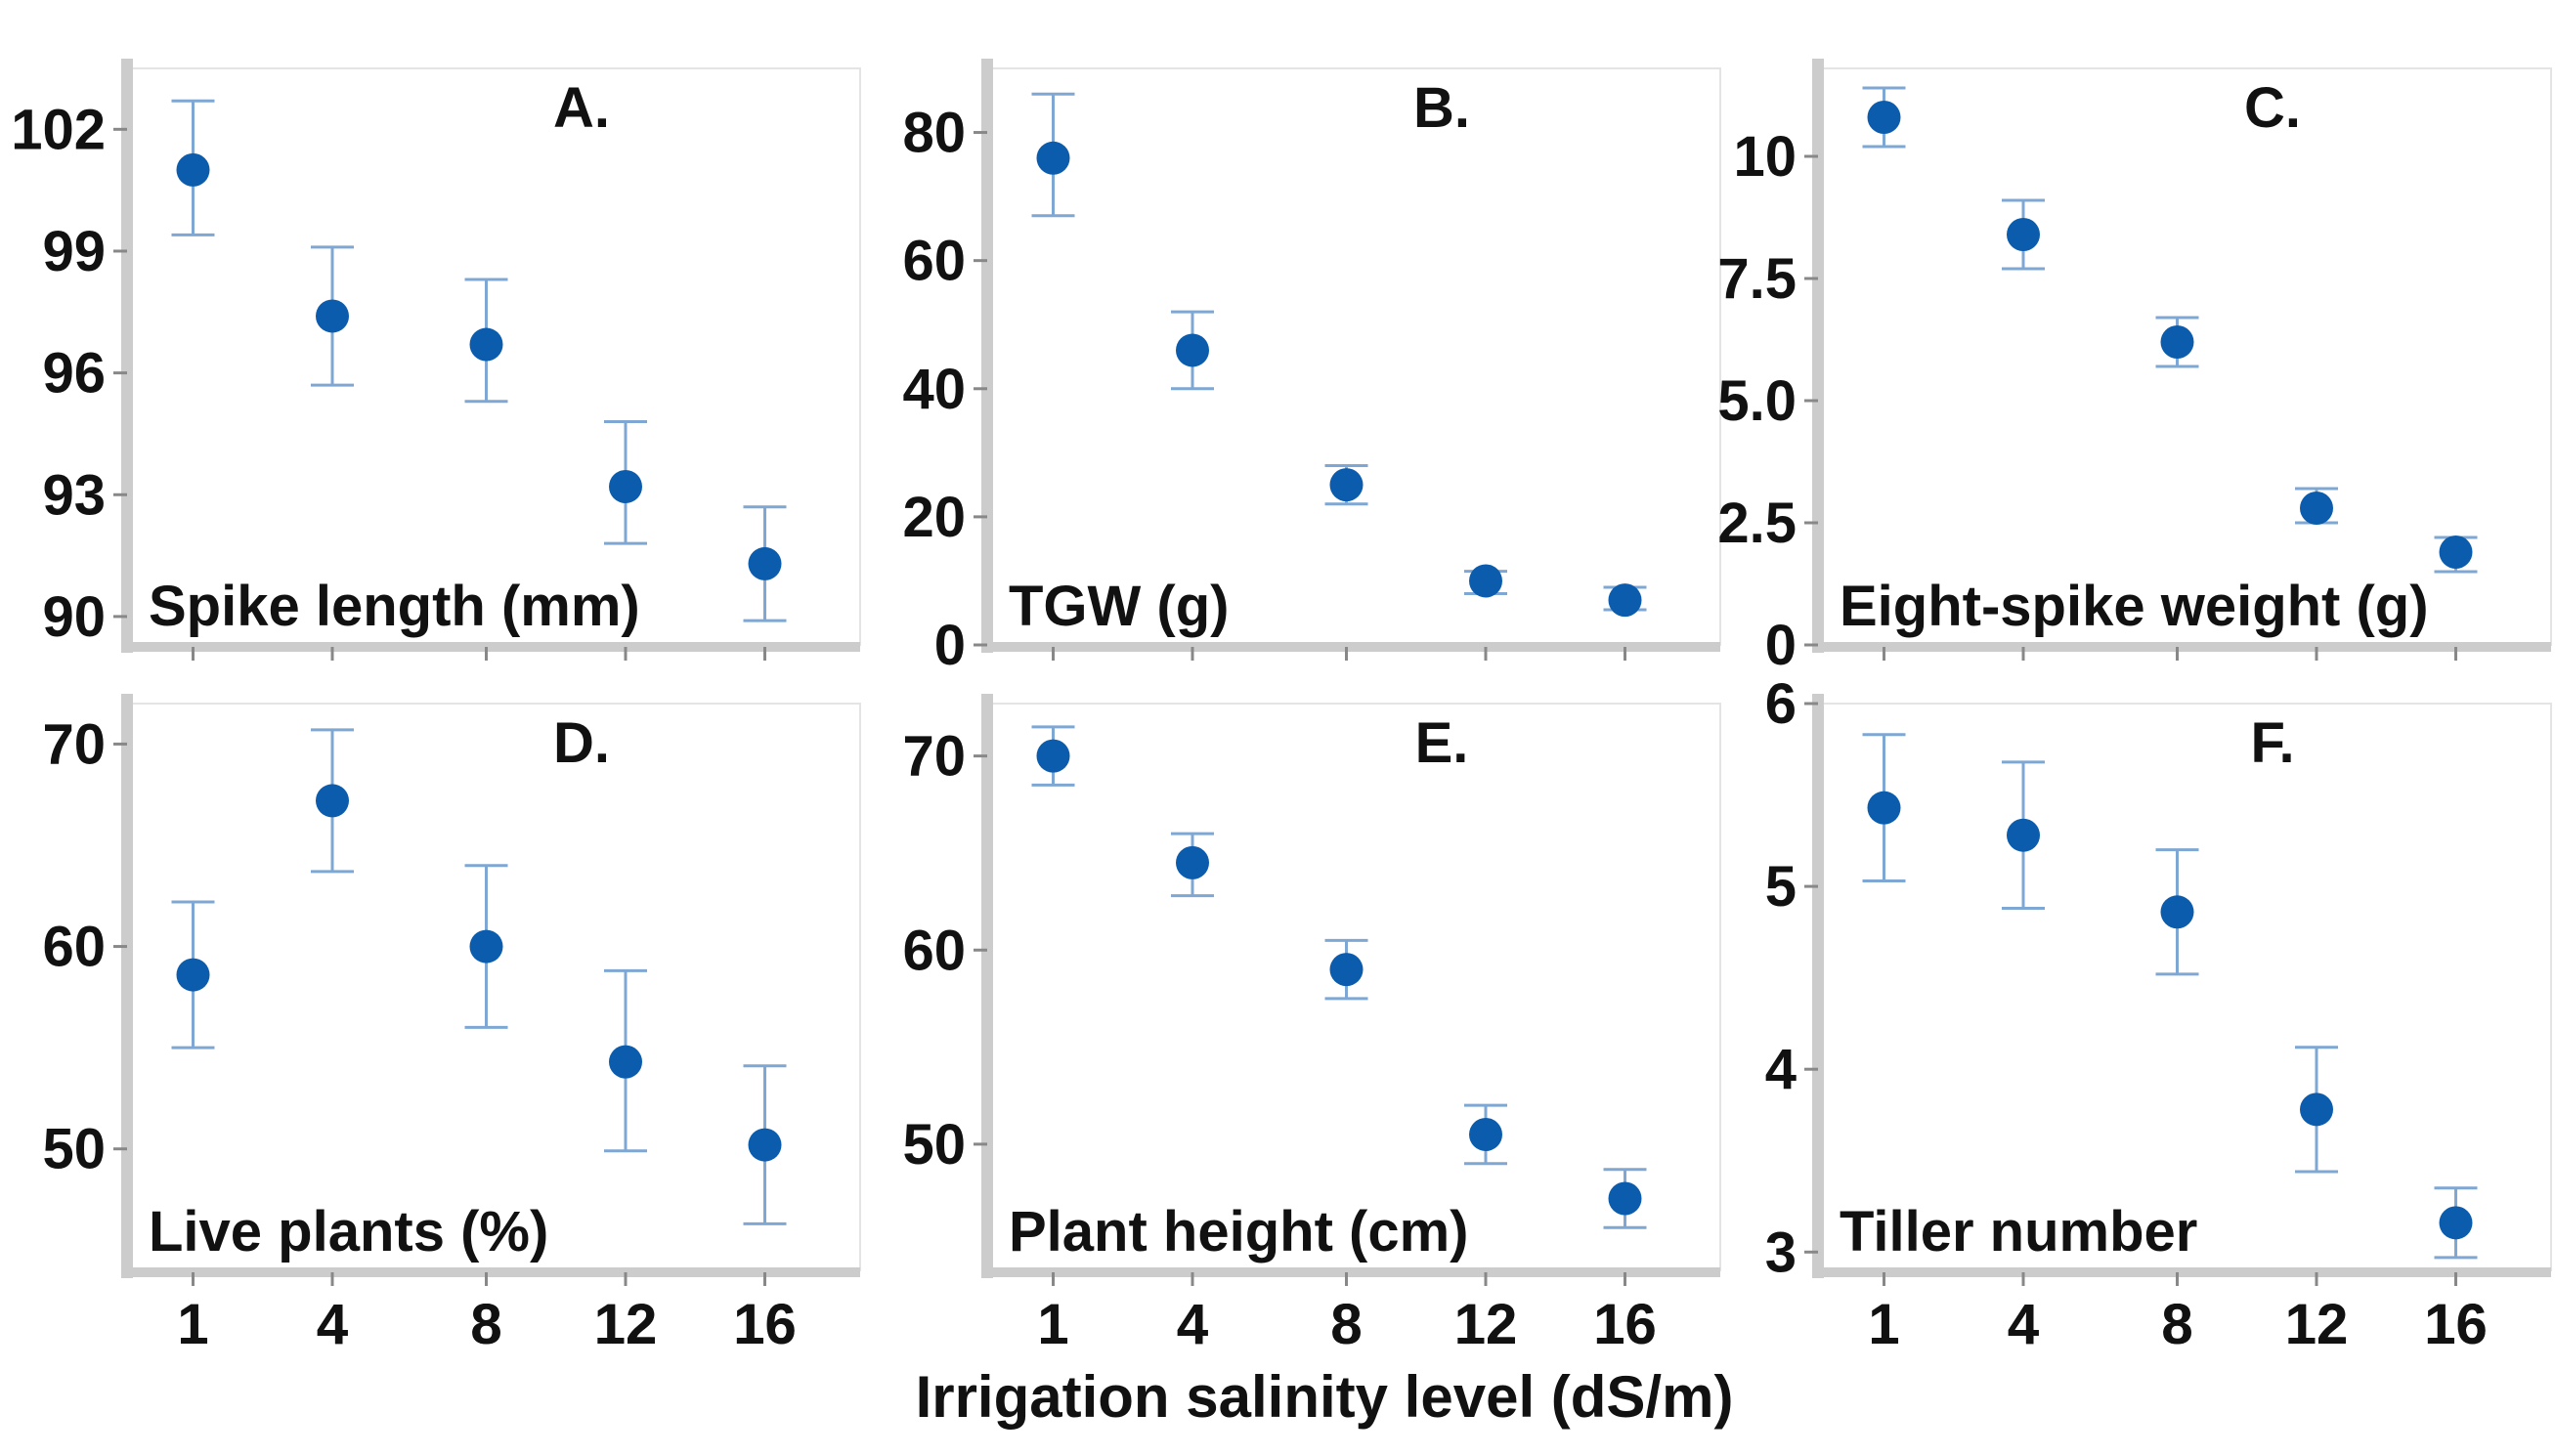 This screenshot has height=1456, width=2555. What do you see at coordinates (74, 617) in the screenshot?
I see `panel-a-y-tick-label: 90` at bounding box center [74, 617].